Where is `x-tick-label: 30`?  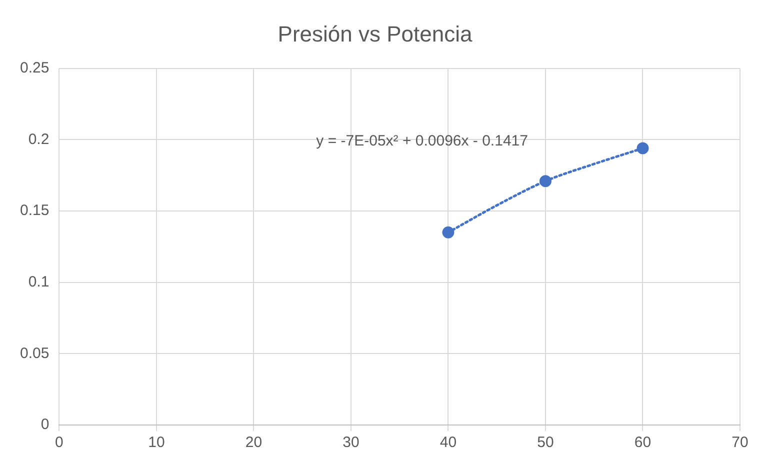
x-tick-label: 30 is located at coordinates (351, 443).